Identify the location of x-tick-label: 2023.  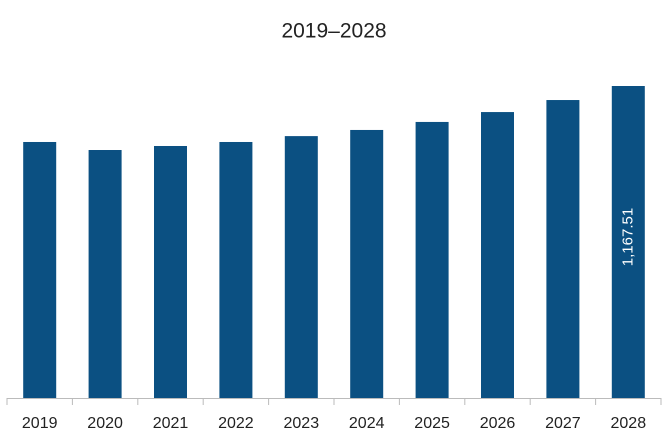
(302, 423).